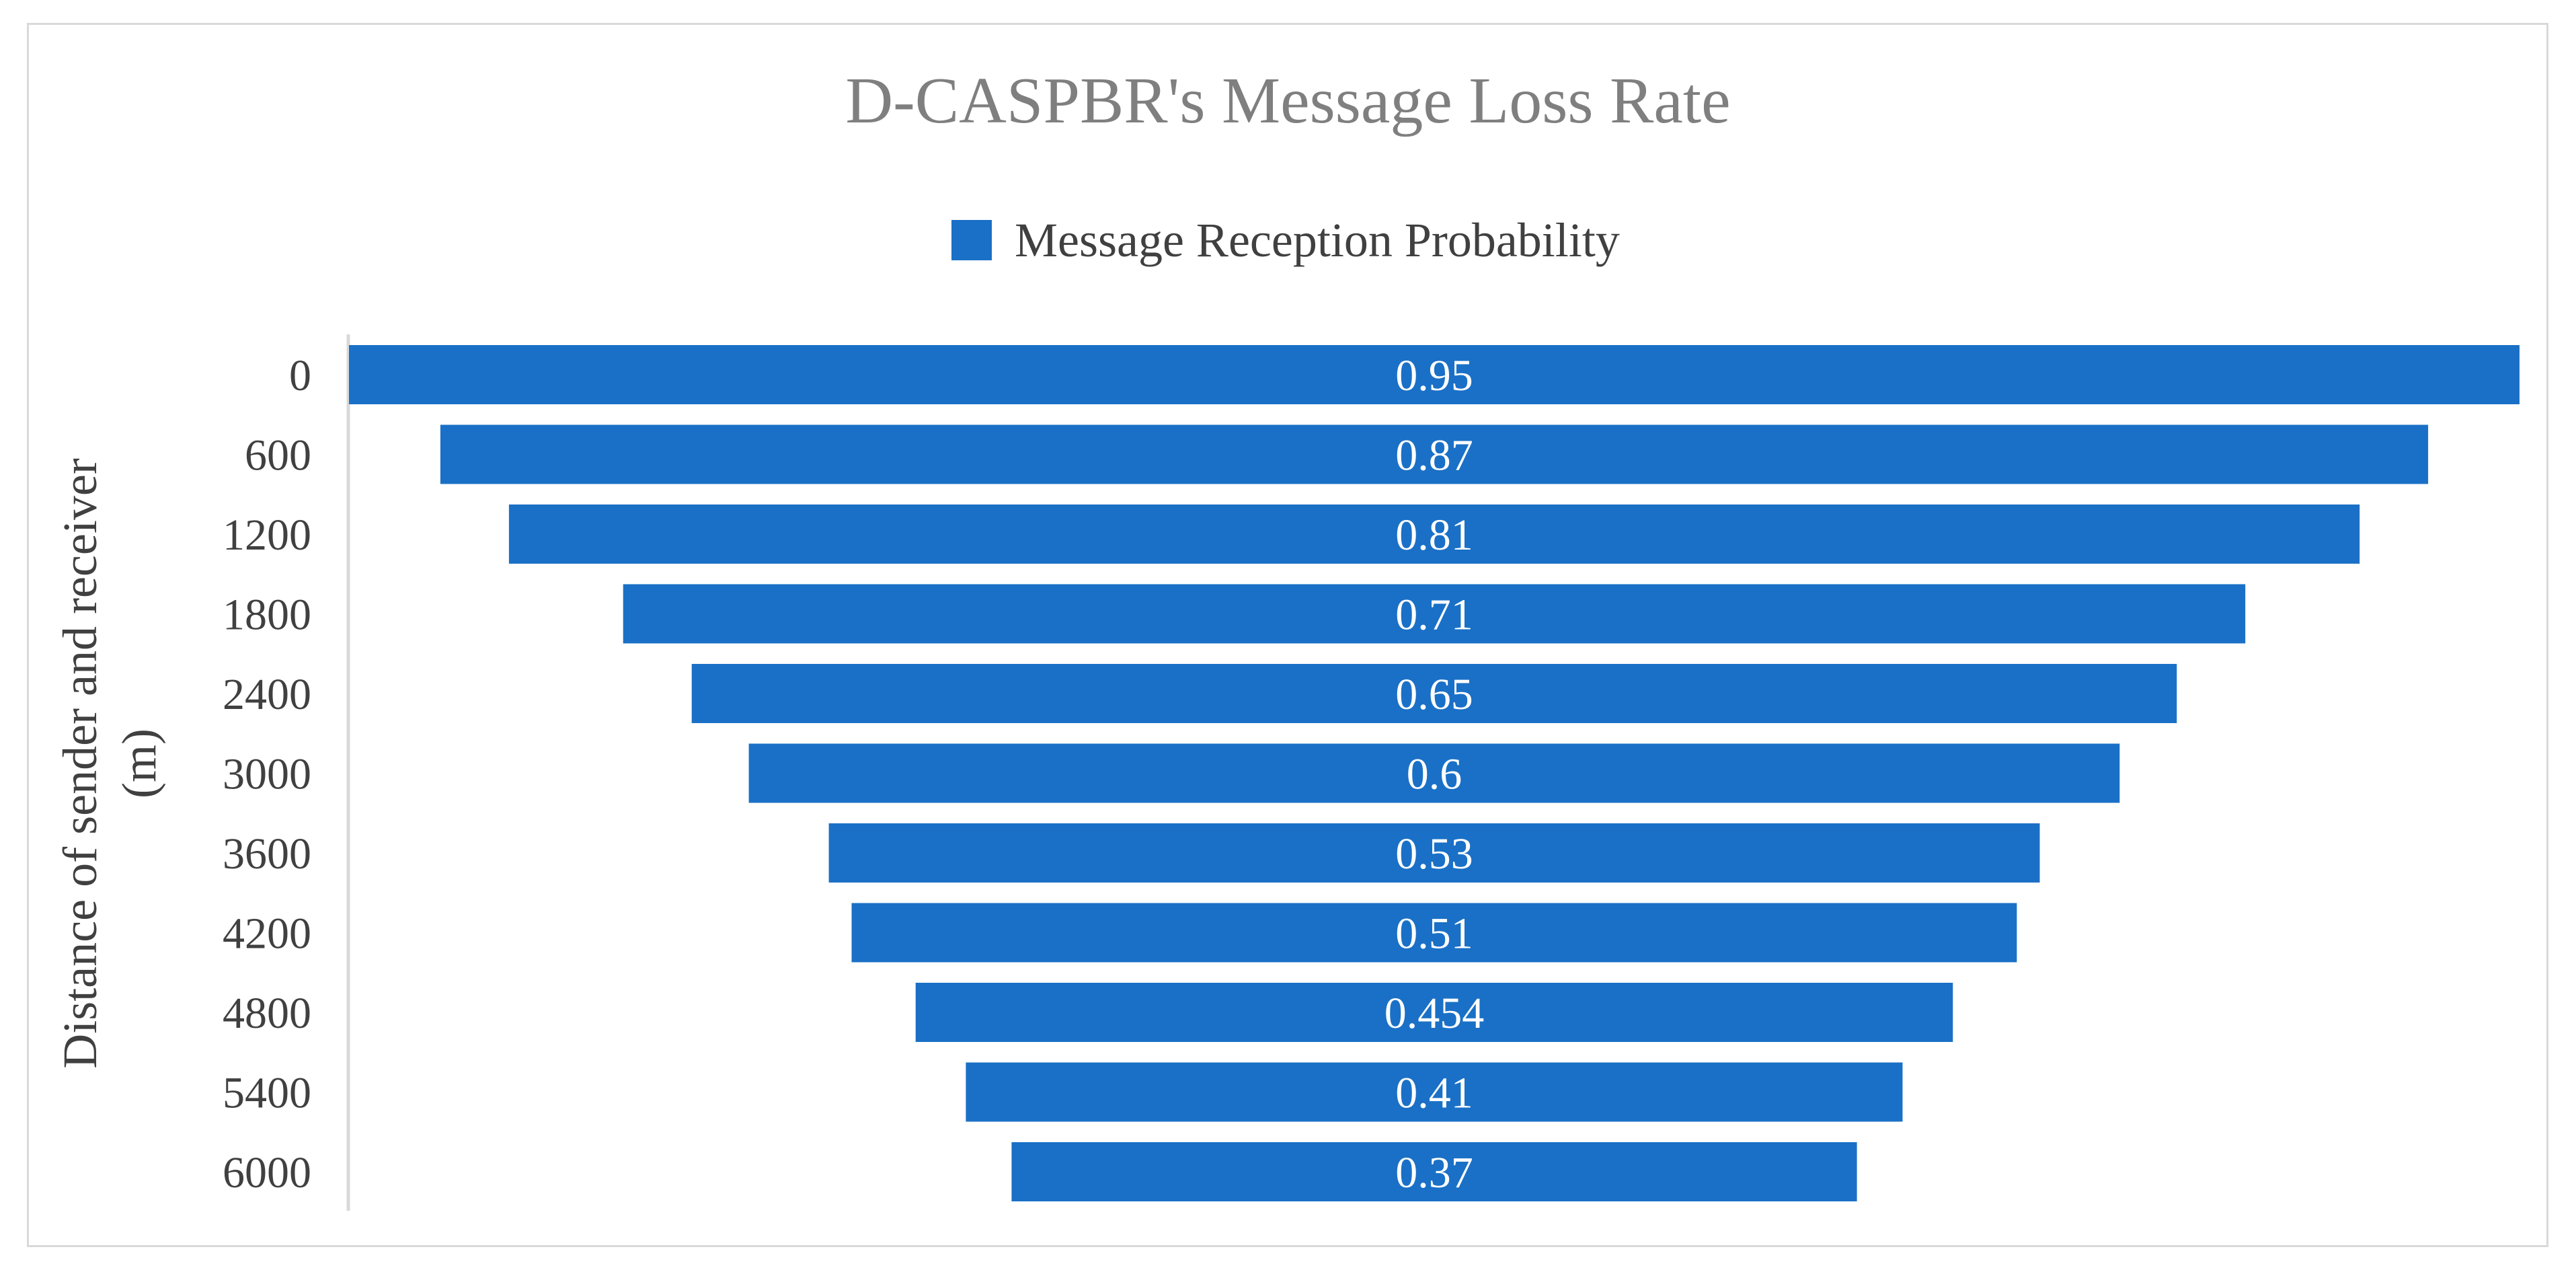  I want to click on data-label-6000: 0.37, so click(1434, 1172).